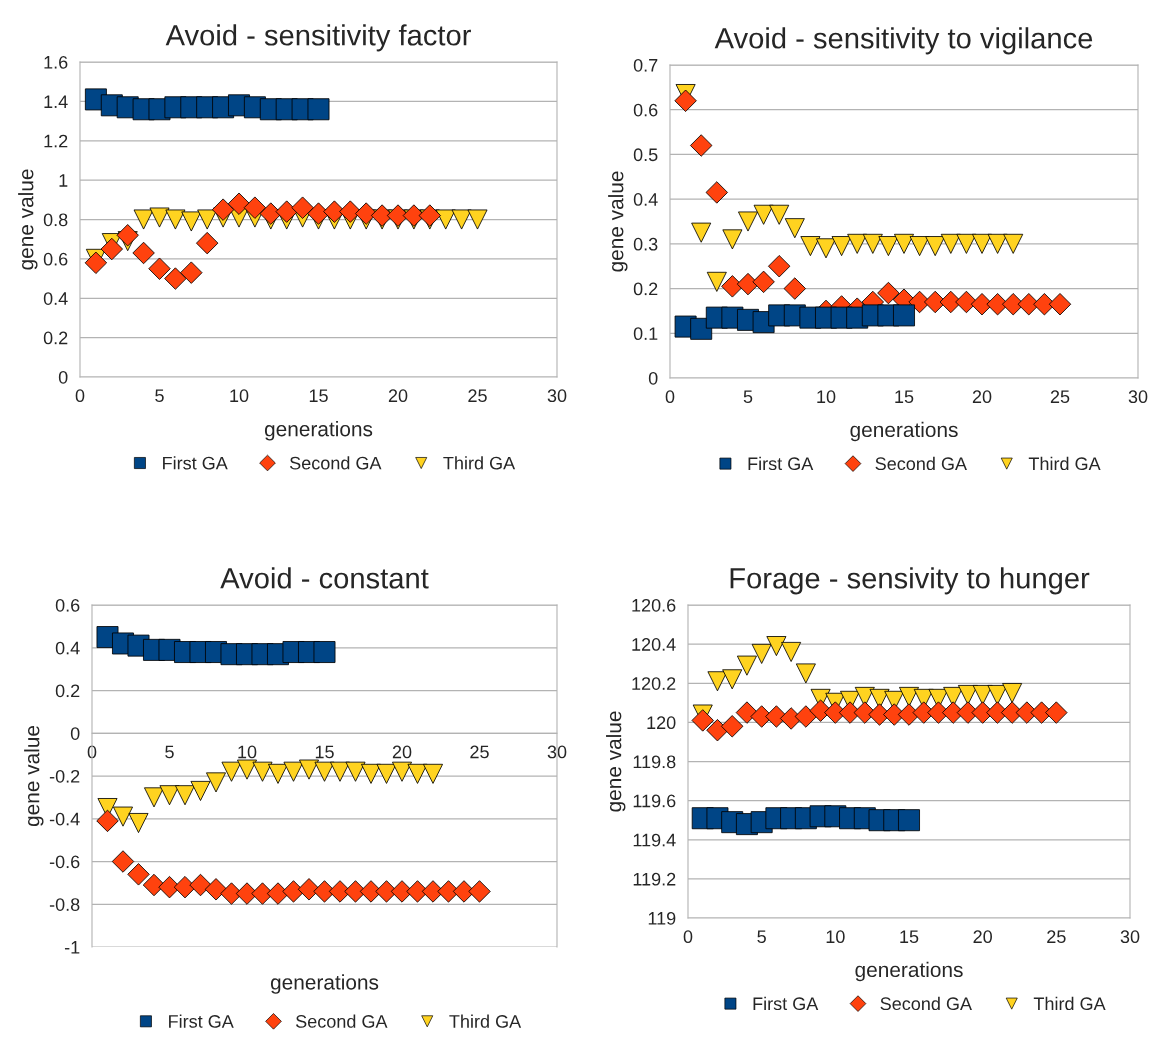  I want to click on y-tick-label: 0.7, so click(645, 65).